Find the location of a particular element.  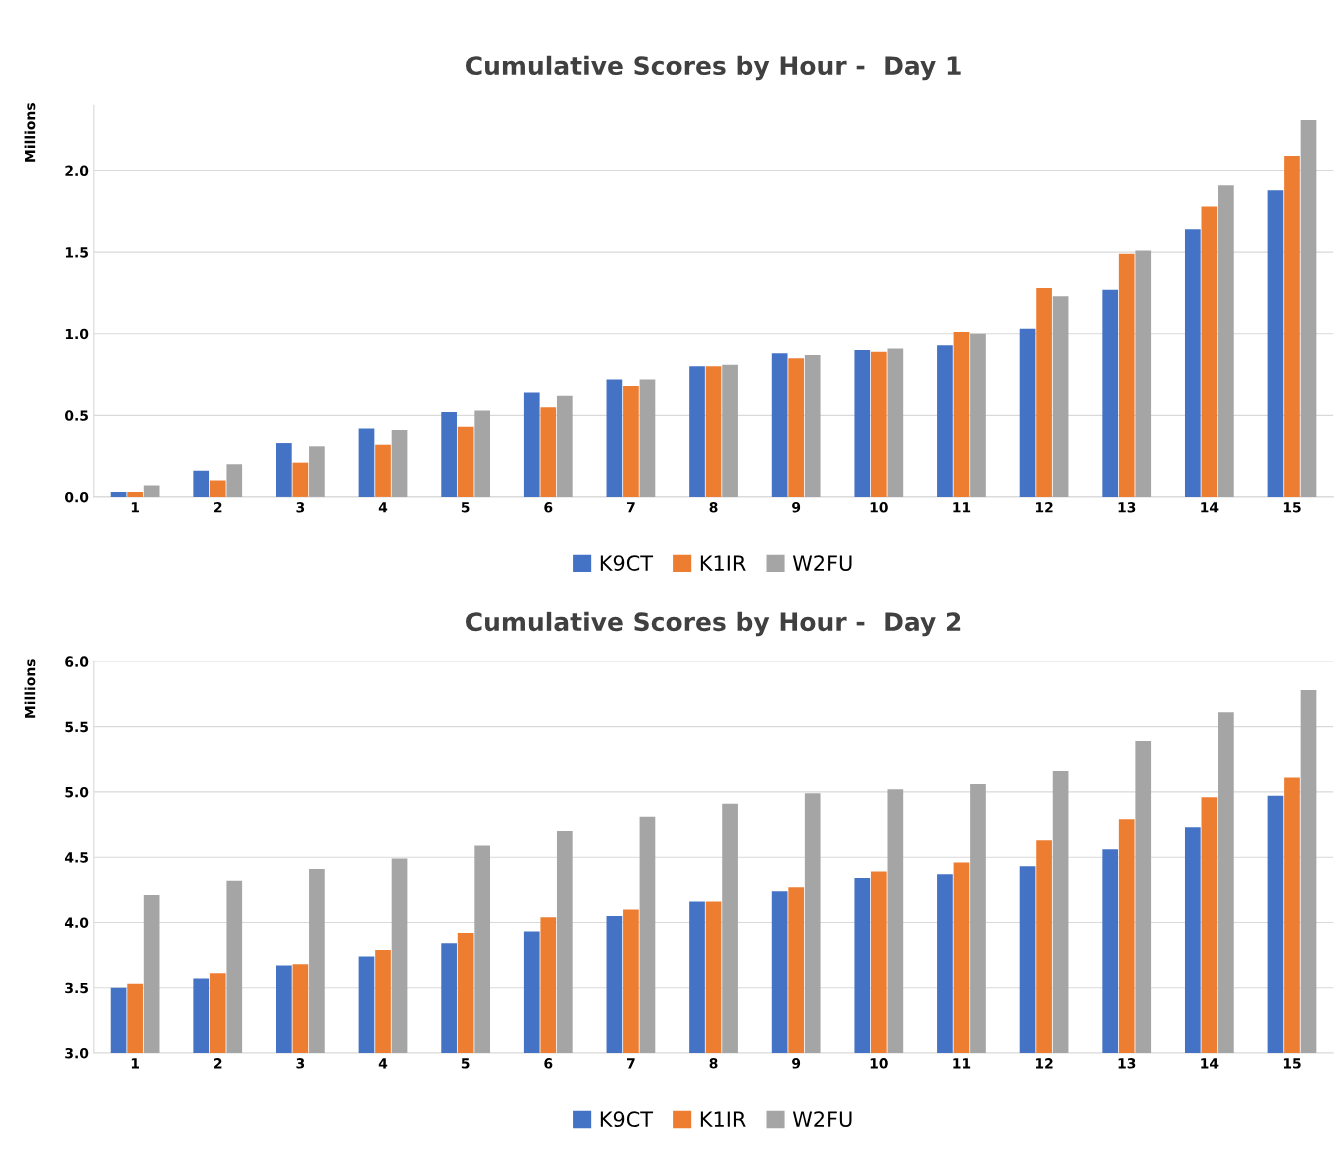

chart-title: Cumulative Scores by Hour - Day 1 is located at coordinates (713, 68).